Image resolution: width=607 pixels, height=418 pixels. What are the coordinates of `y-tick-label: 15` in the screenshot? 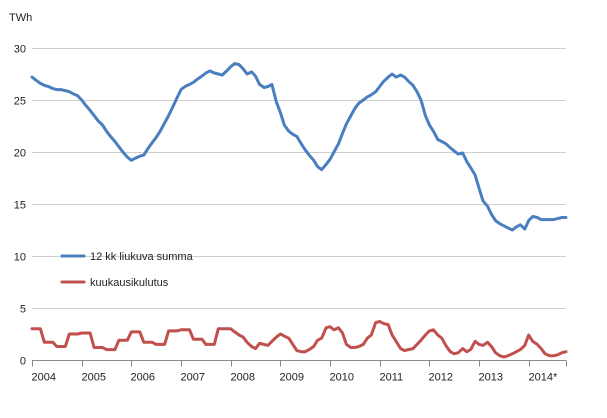 It's located at (20, 206).